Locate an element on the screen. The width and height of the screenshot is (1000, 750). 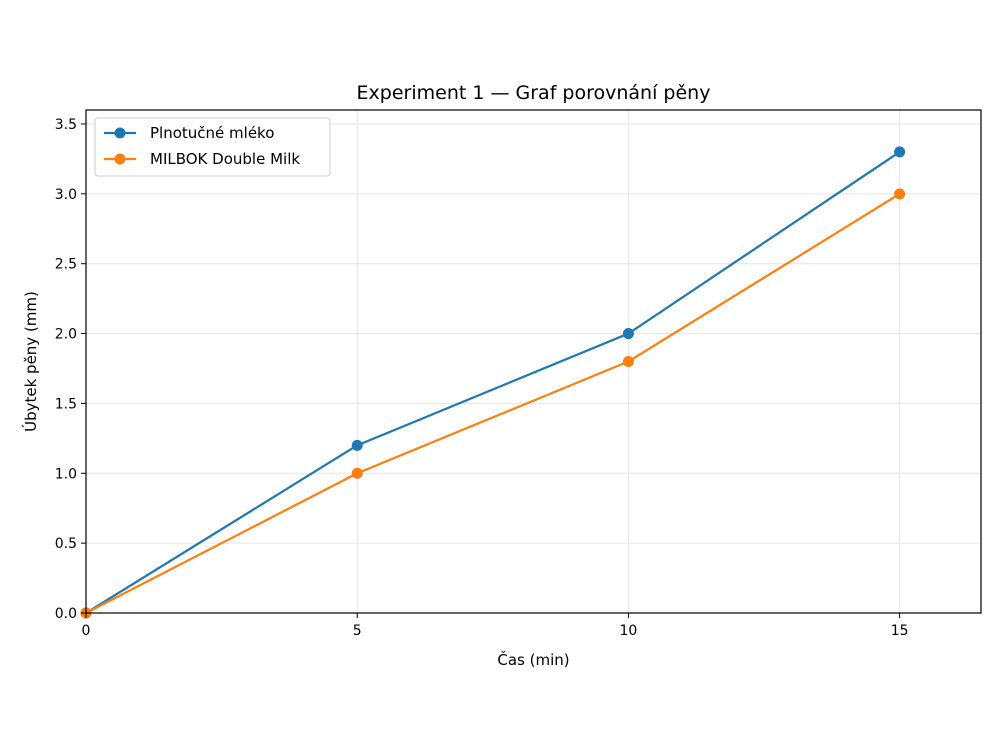
legend-box is located at coordinates (212, 147).